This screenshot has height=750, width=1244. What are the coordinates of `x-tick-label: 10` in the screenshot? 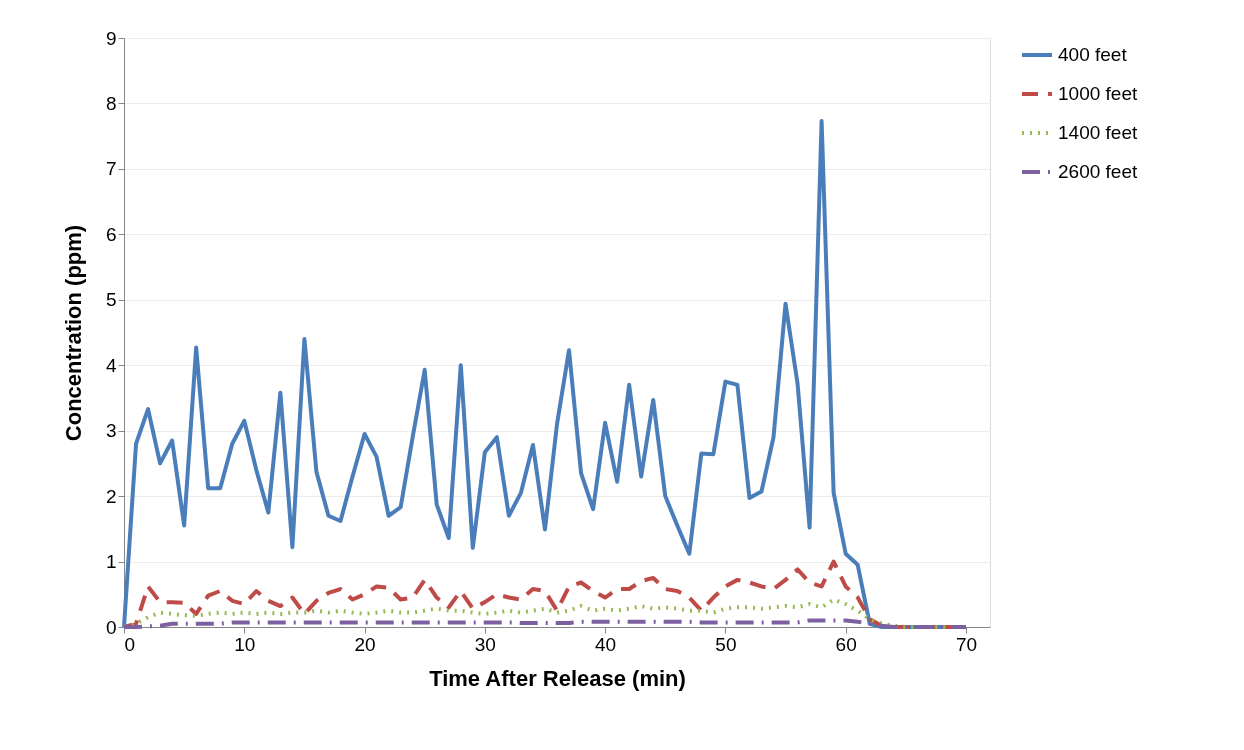 It's located at (245, 644).